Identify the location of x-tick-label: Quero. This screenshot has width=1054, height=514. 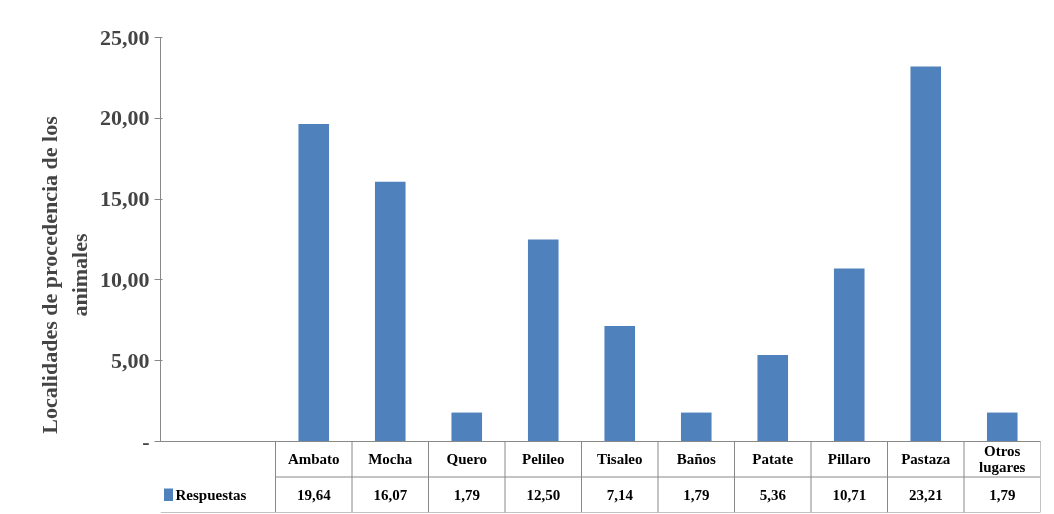
(467, 459).